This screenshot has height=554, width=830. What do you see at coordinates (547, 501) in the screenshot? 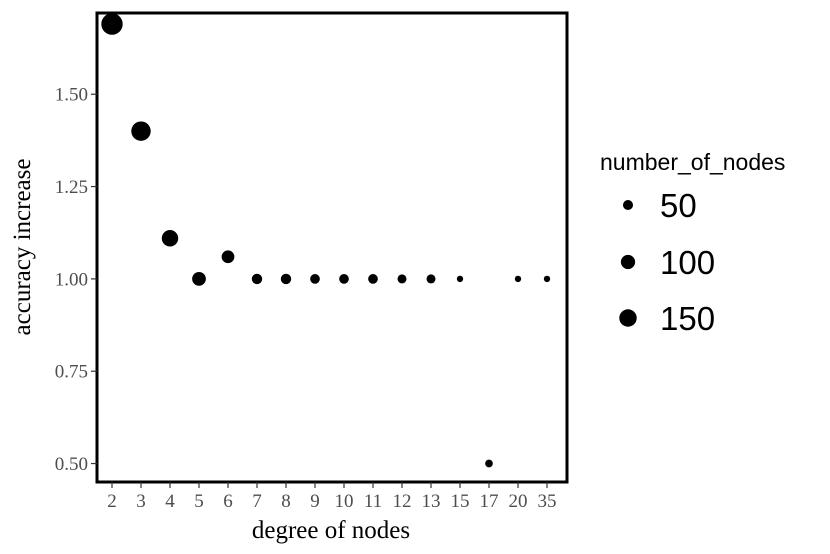
I see `x-tick-label: 35` at bounding box center [547, 501].